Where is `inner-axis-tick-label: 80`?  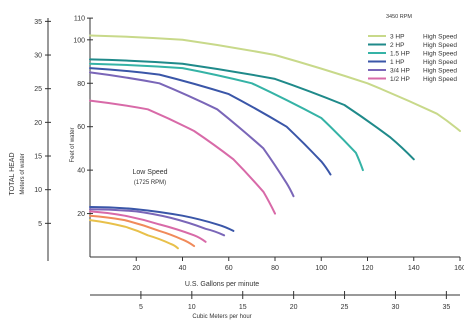
inner-axis-tick-label: 80 is located at coordinates (81, 84).